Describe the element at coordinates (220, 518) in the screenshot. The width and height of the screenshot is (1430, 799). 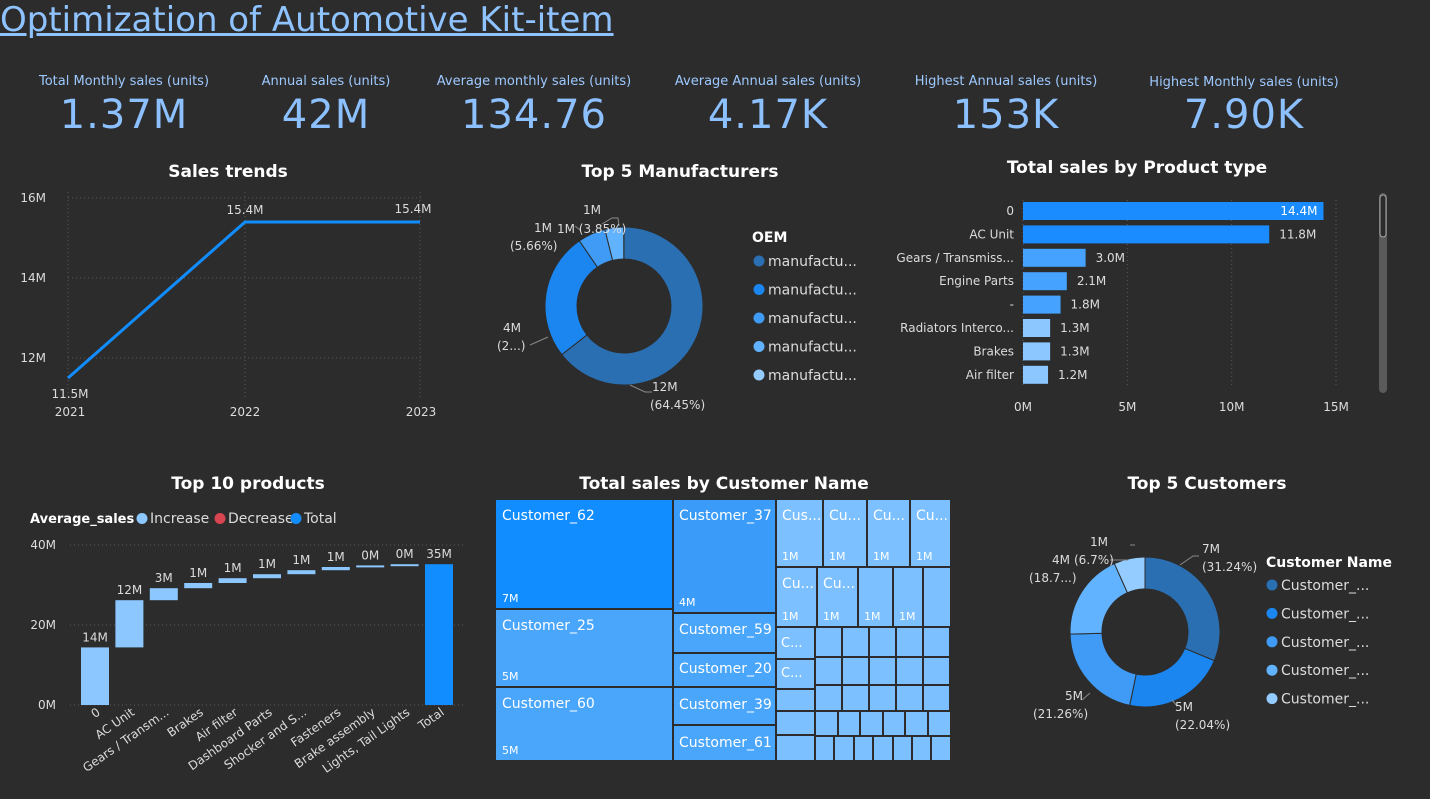
I see `top10-legend-marker` at that location.